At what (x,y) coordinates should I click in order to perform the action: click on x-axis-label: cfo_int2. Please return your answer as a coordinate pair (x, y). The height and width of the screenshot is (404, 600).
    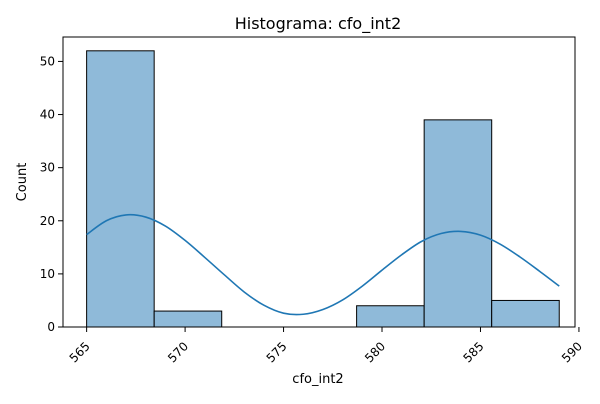
    Looking at the image, I should click on (317, 379).